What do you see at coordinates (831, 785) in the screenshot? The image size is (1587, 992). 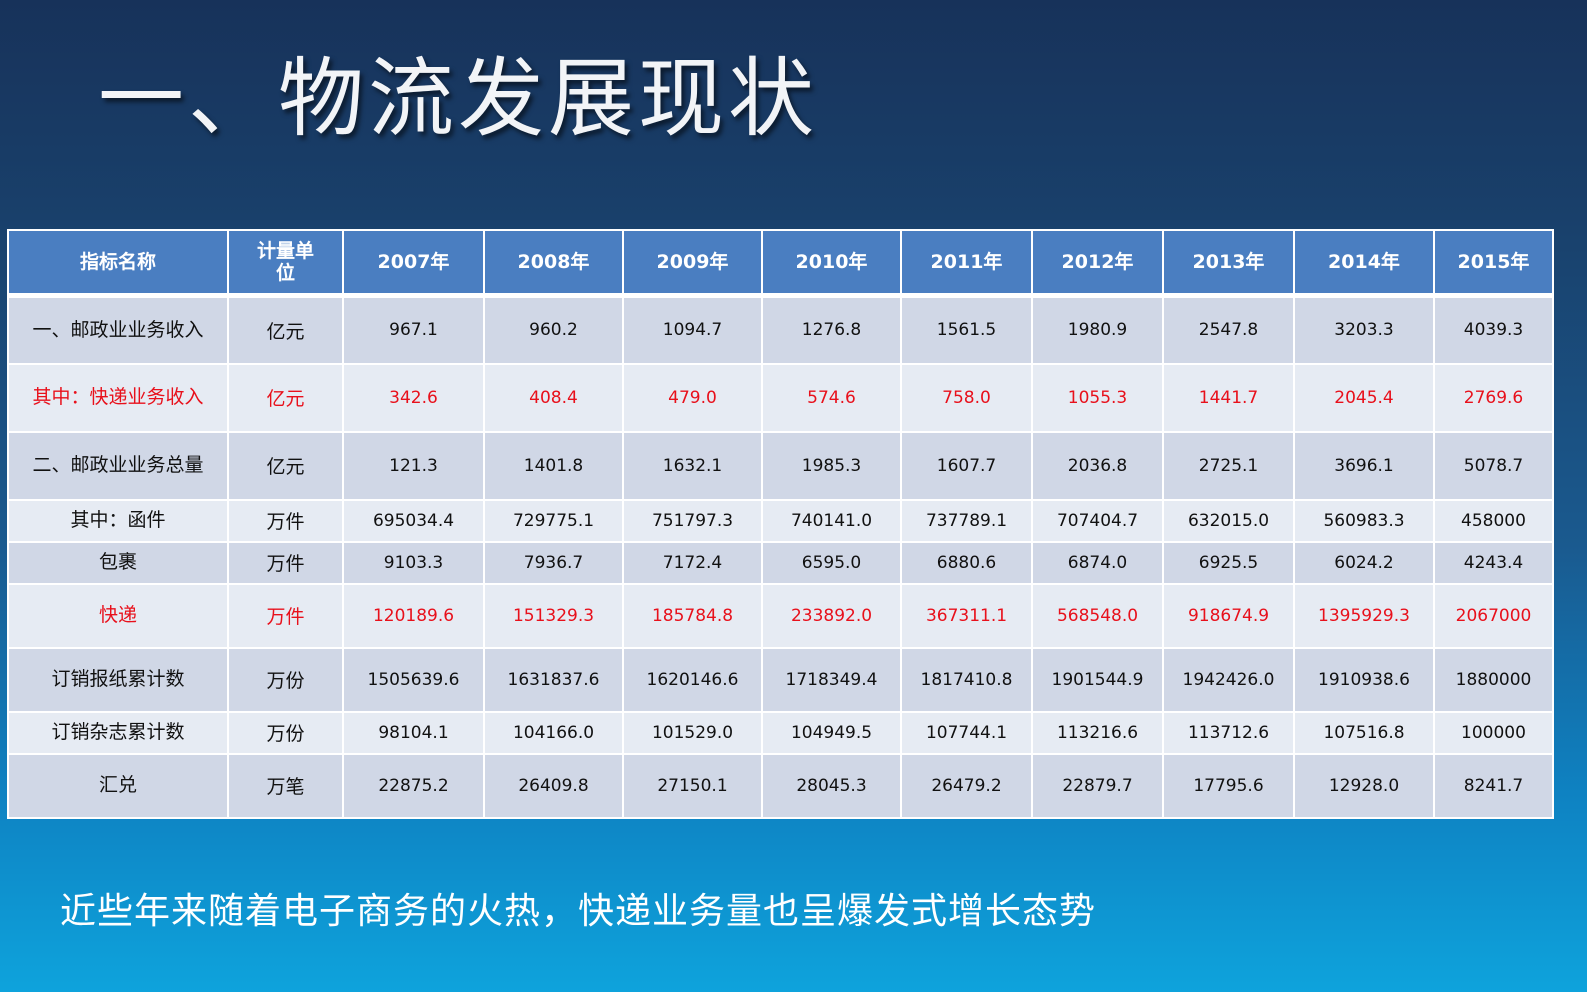 I see `table-cell-value: 28045.3` at bounding box center [831, 785].